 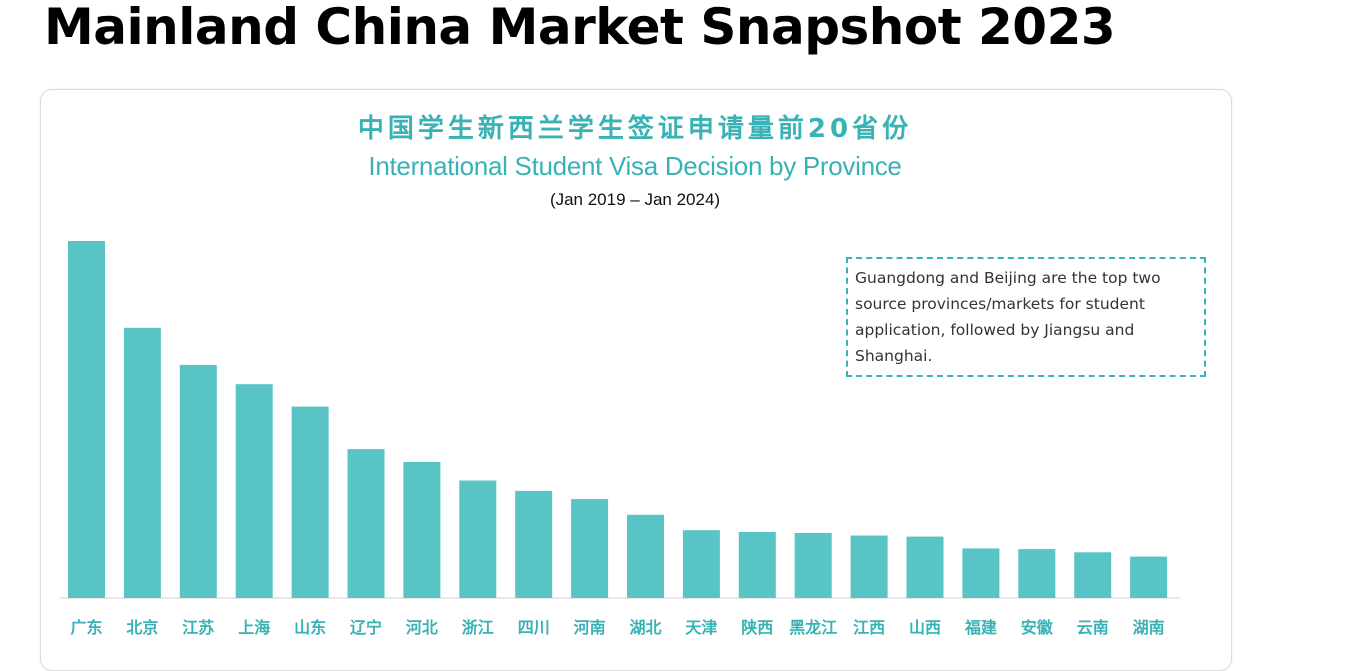 What do you see at coordinates (1093, 627) in the screenshot?
I see `x-tick-label: 云南` at bounding box center [1093, 627].